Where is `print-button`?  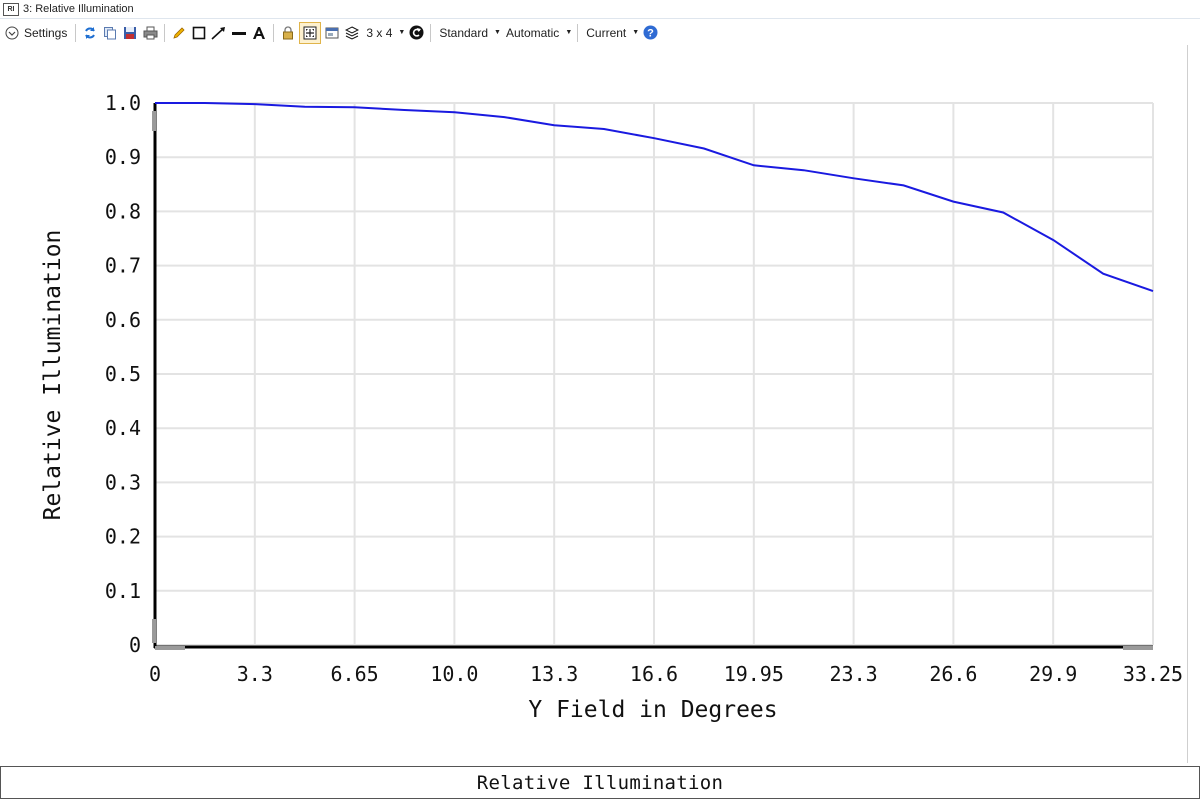 print-button is located at coordinates (150, 33).